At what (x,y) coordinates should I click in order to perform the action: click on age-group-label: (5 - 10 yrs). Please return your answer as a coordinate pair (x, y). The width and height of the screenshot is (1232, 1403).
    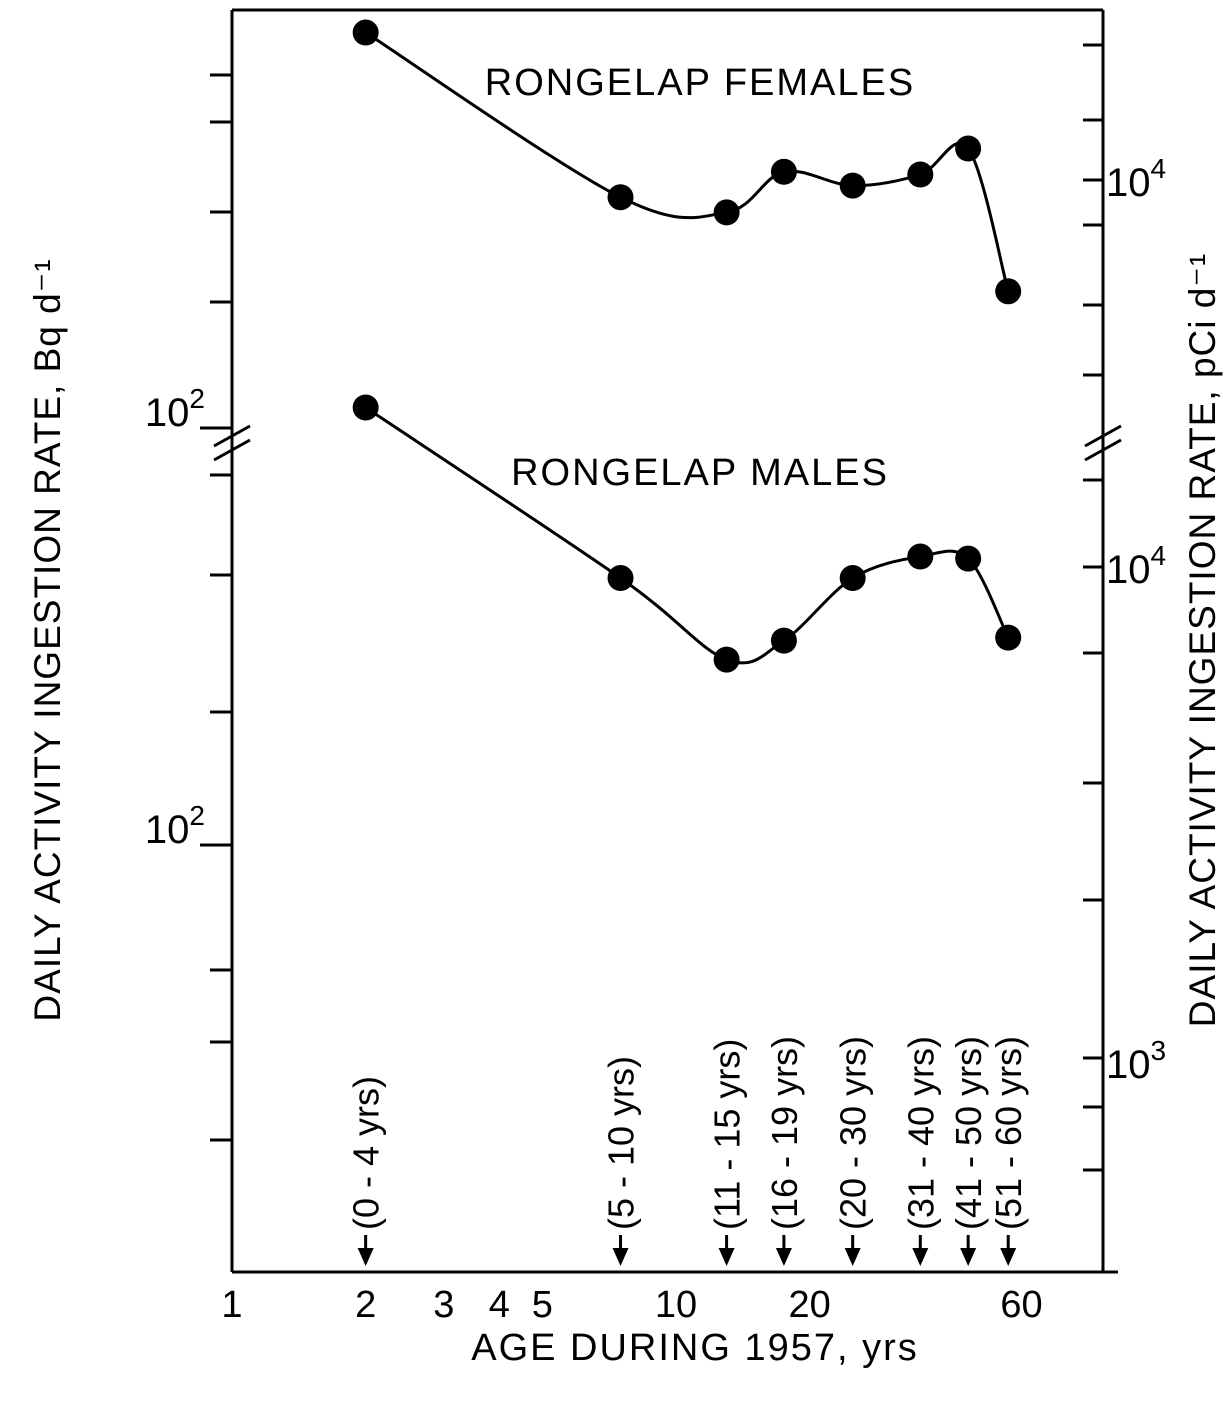
    Looking at the image, I should click on (621, 1143).